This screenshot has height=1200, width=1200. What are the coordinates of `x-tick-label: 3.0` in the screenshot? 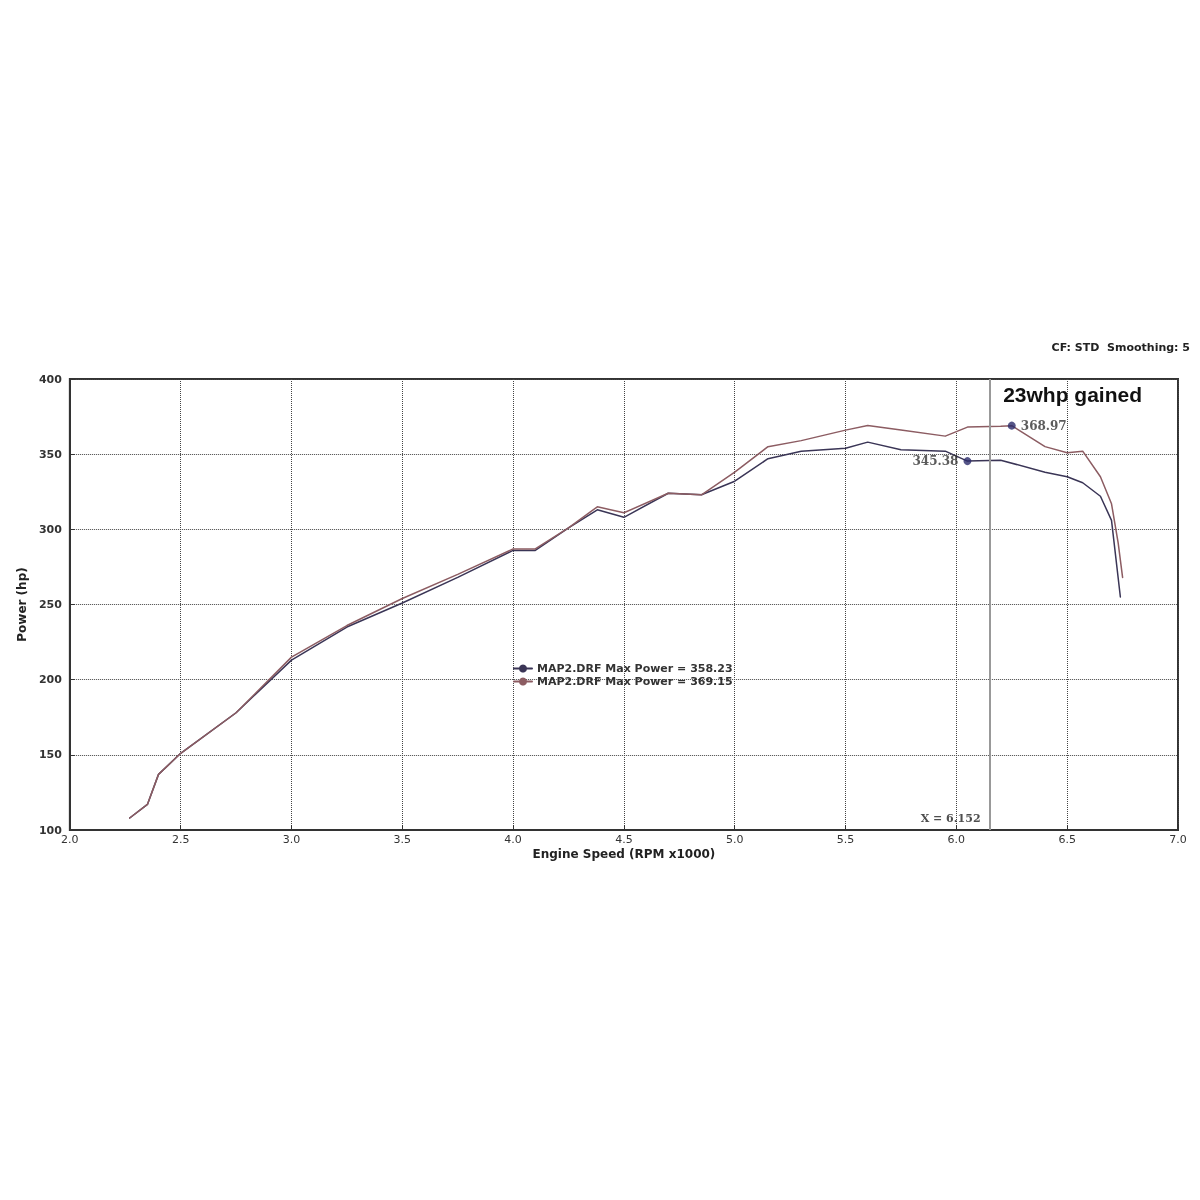 It's located at (291, 839).